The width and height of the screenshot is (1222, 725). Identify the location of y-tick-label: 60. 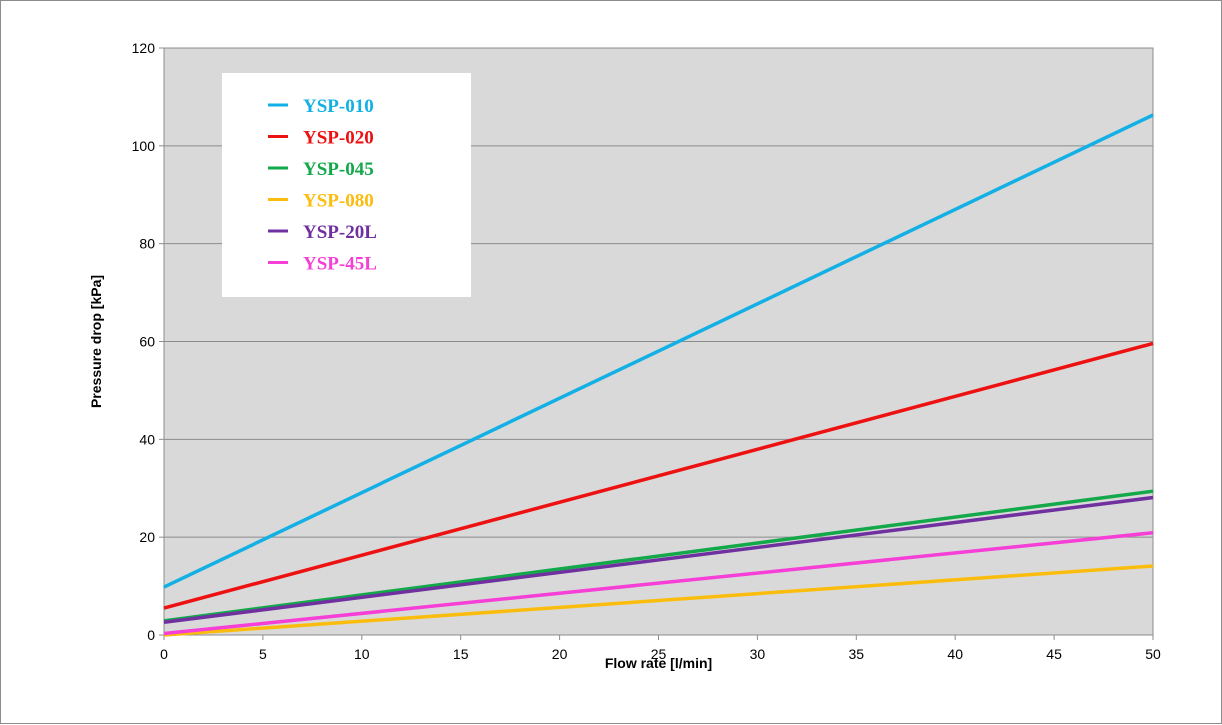
(147, 342).